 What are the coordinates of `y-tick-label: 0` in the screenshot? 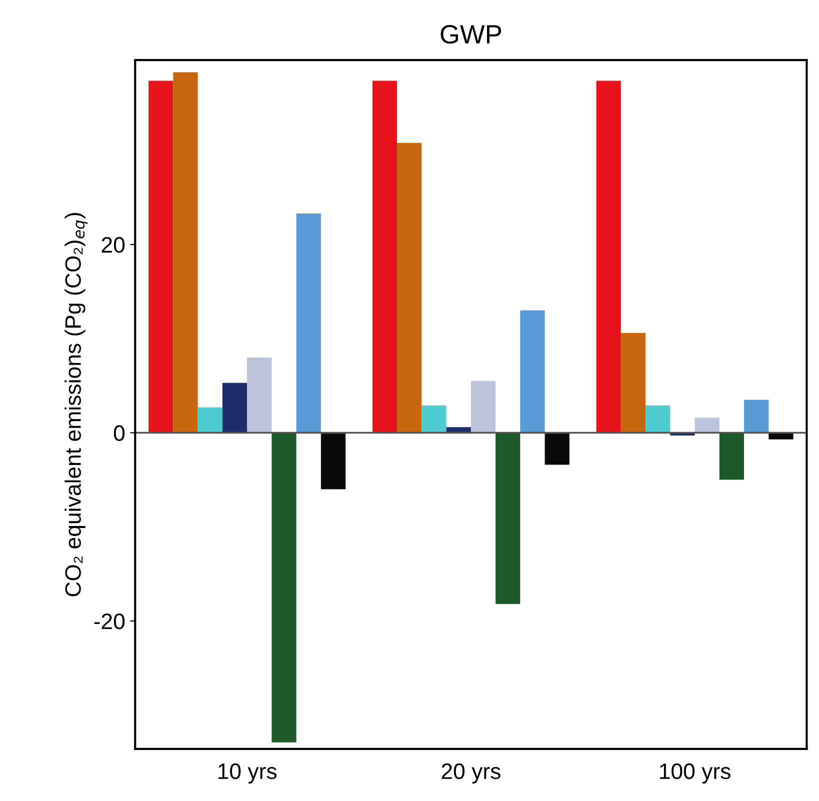 It's located at (119, 433).